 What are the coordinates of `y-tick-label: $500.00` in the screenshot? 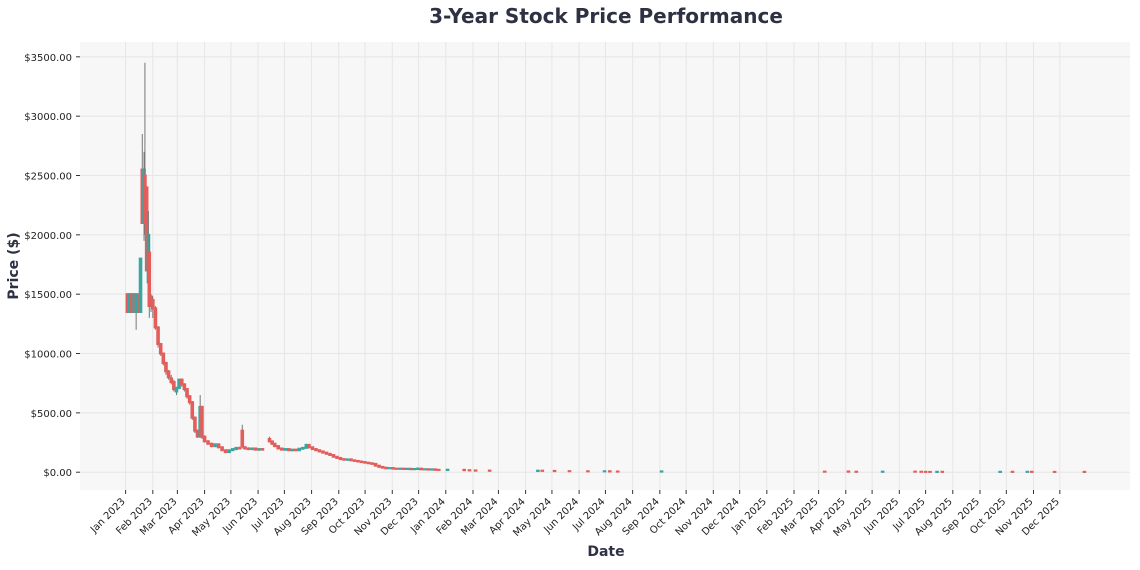 It's located at (51, 414).